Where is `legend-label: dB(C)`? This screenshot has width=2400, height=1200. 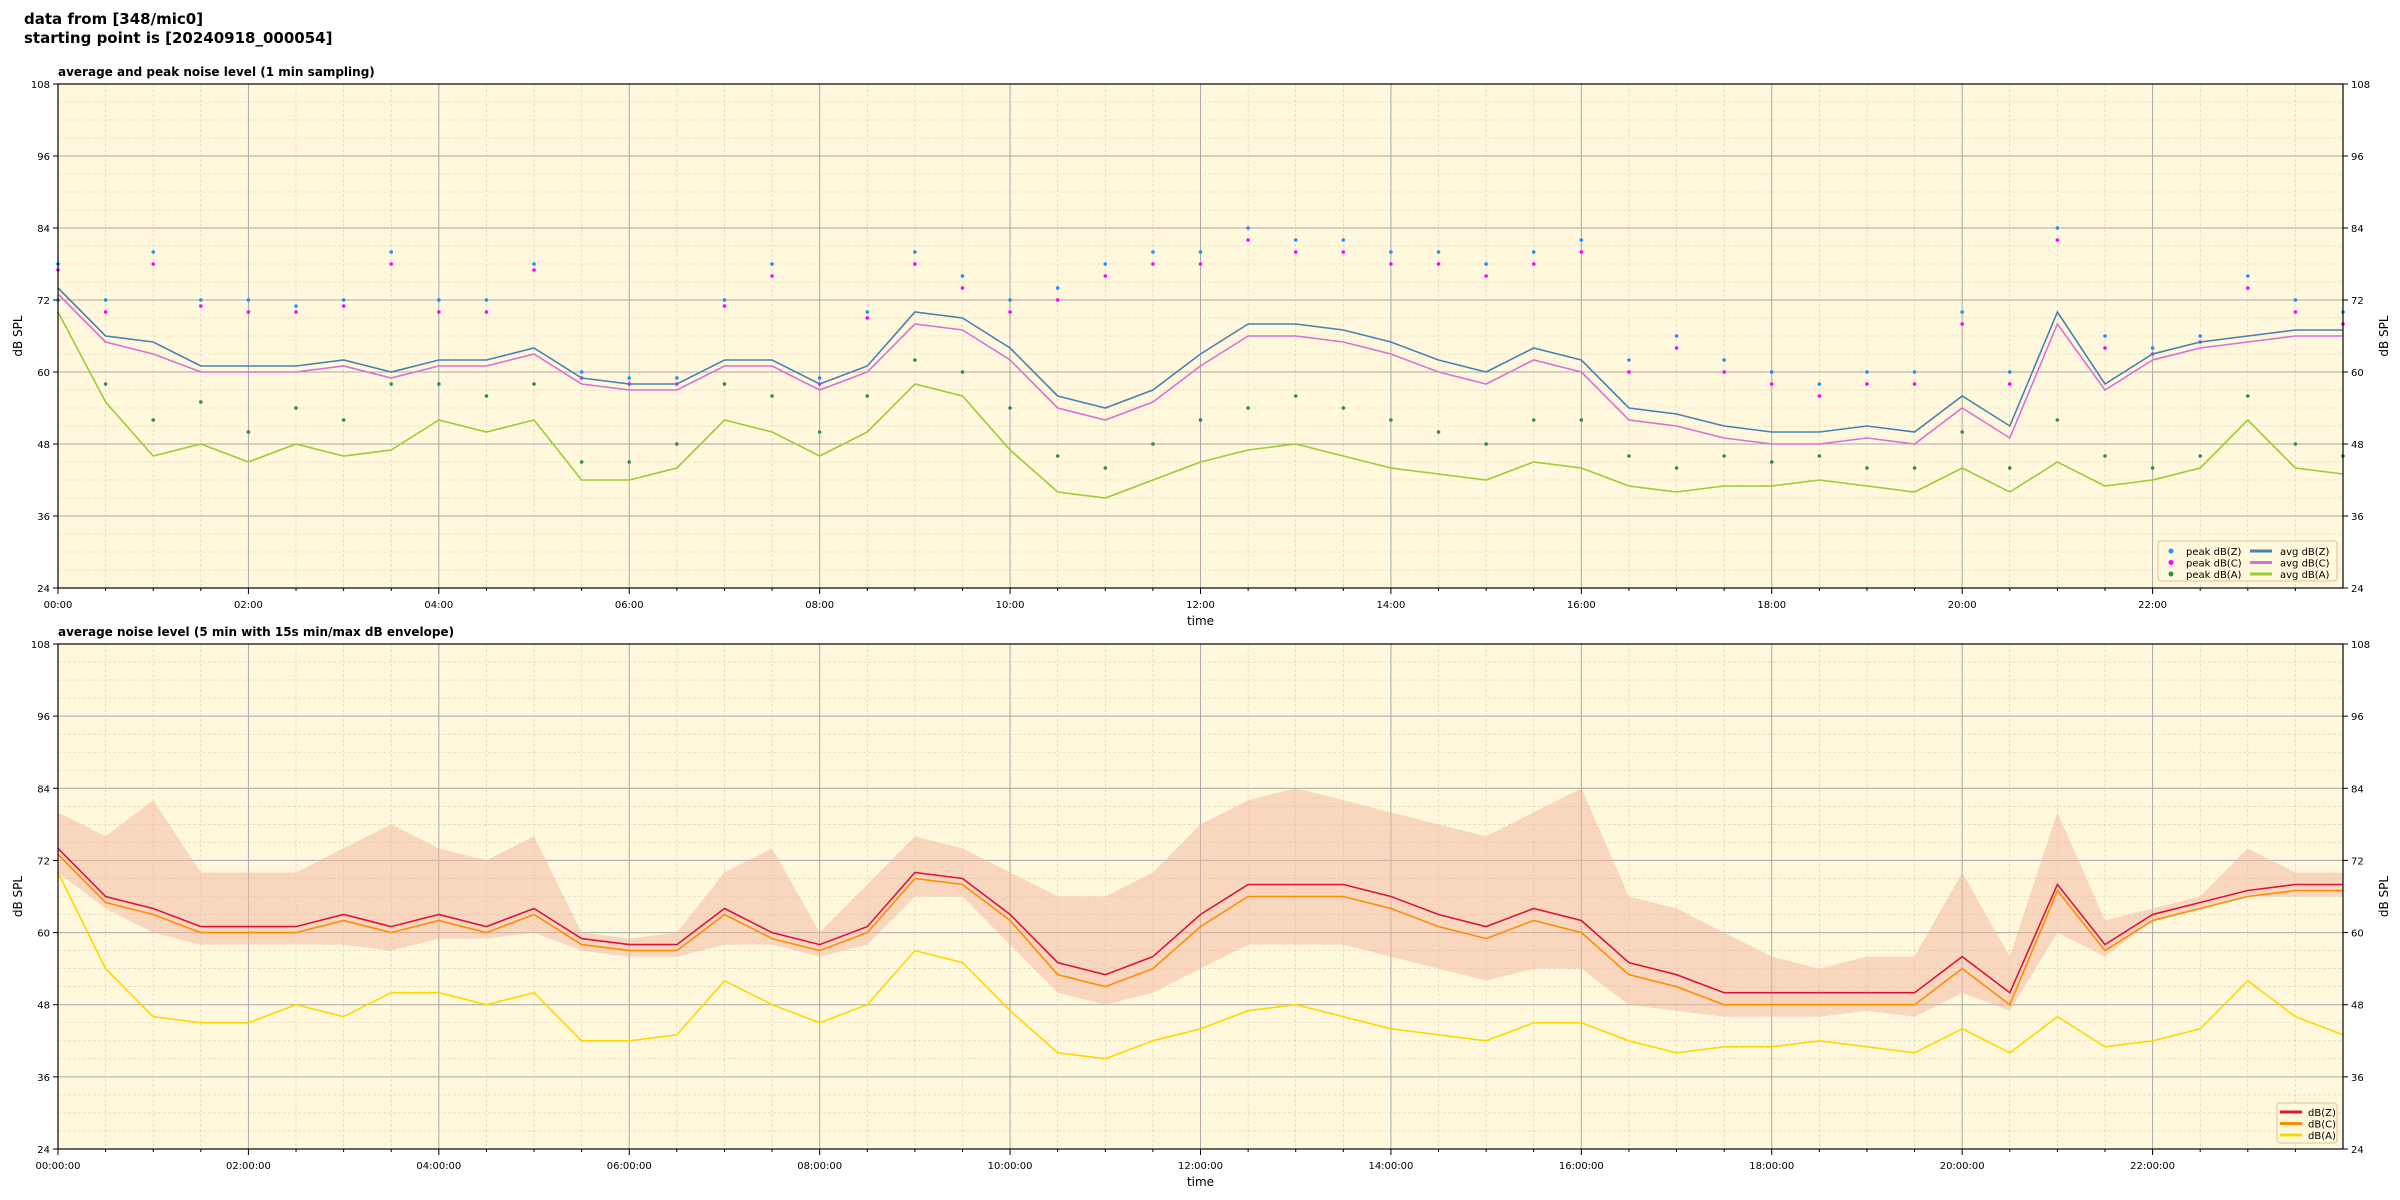 legend-label: dB(C) is located at coordinates (2322, 1125).